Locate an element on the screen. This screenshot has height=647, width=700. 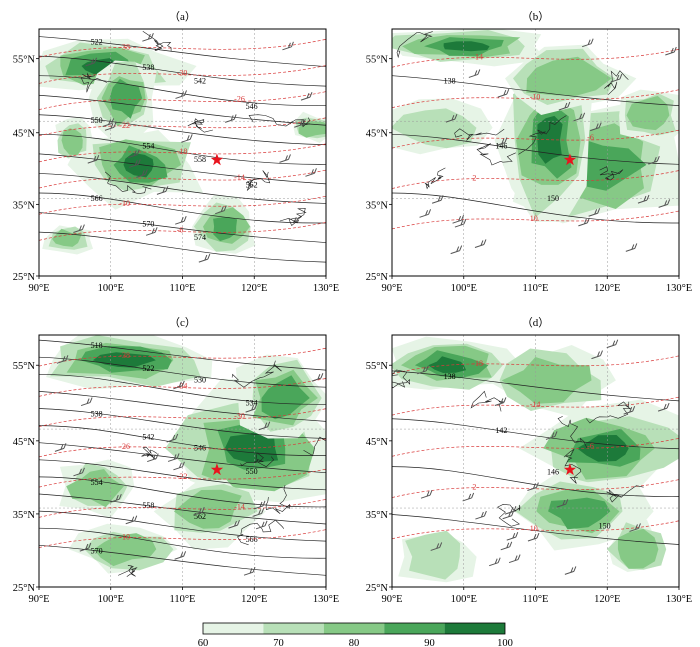
height-contour-label: 554 is located at coordinates (148, 145).